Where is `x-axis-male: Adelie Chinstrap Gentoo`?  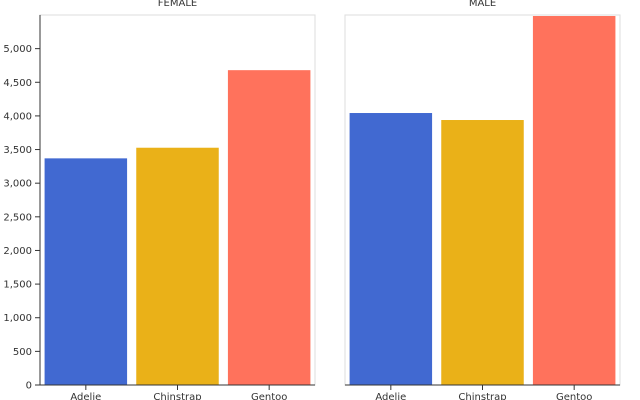
x-axis-male: Adelie Chinstrap Gentoo is located at coordinates (482, 392).